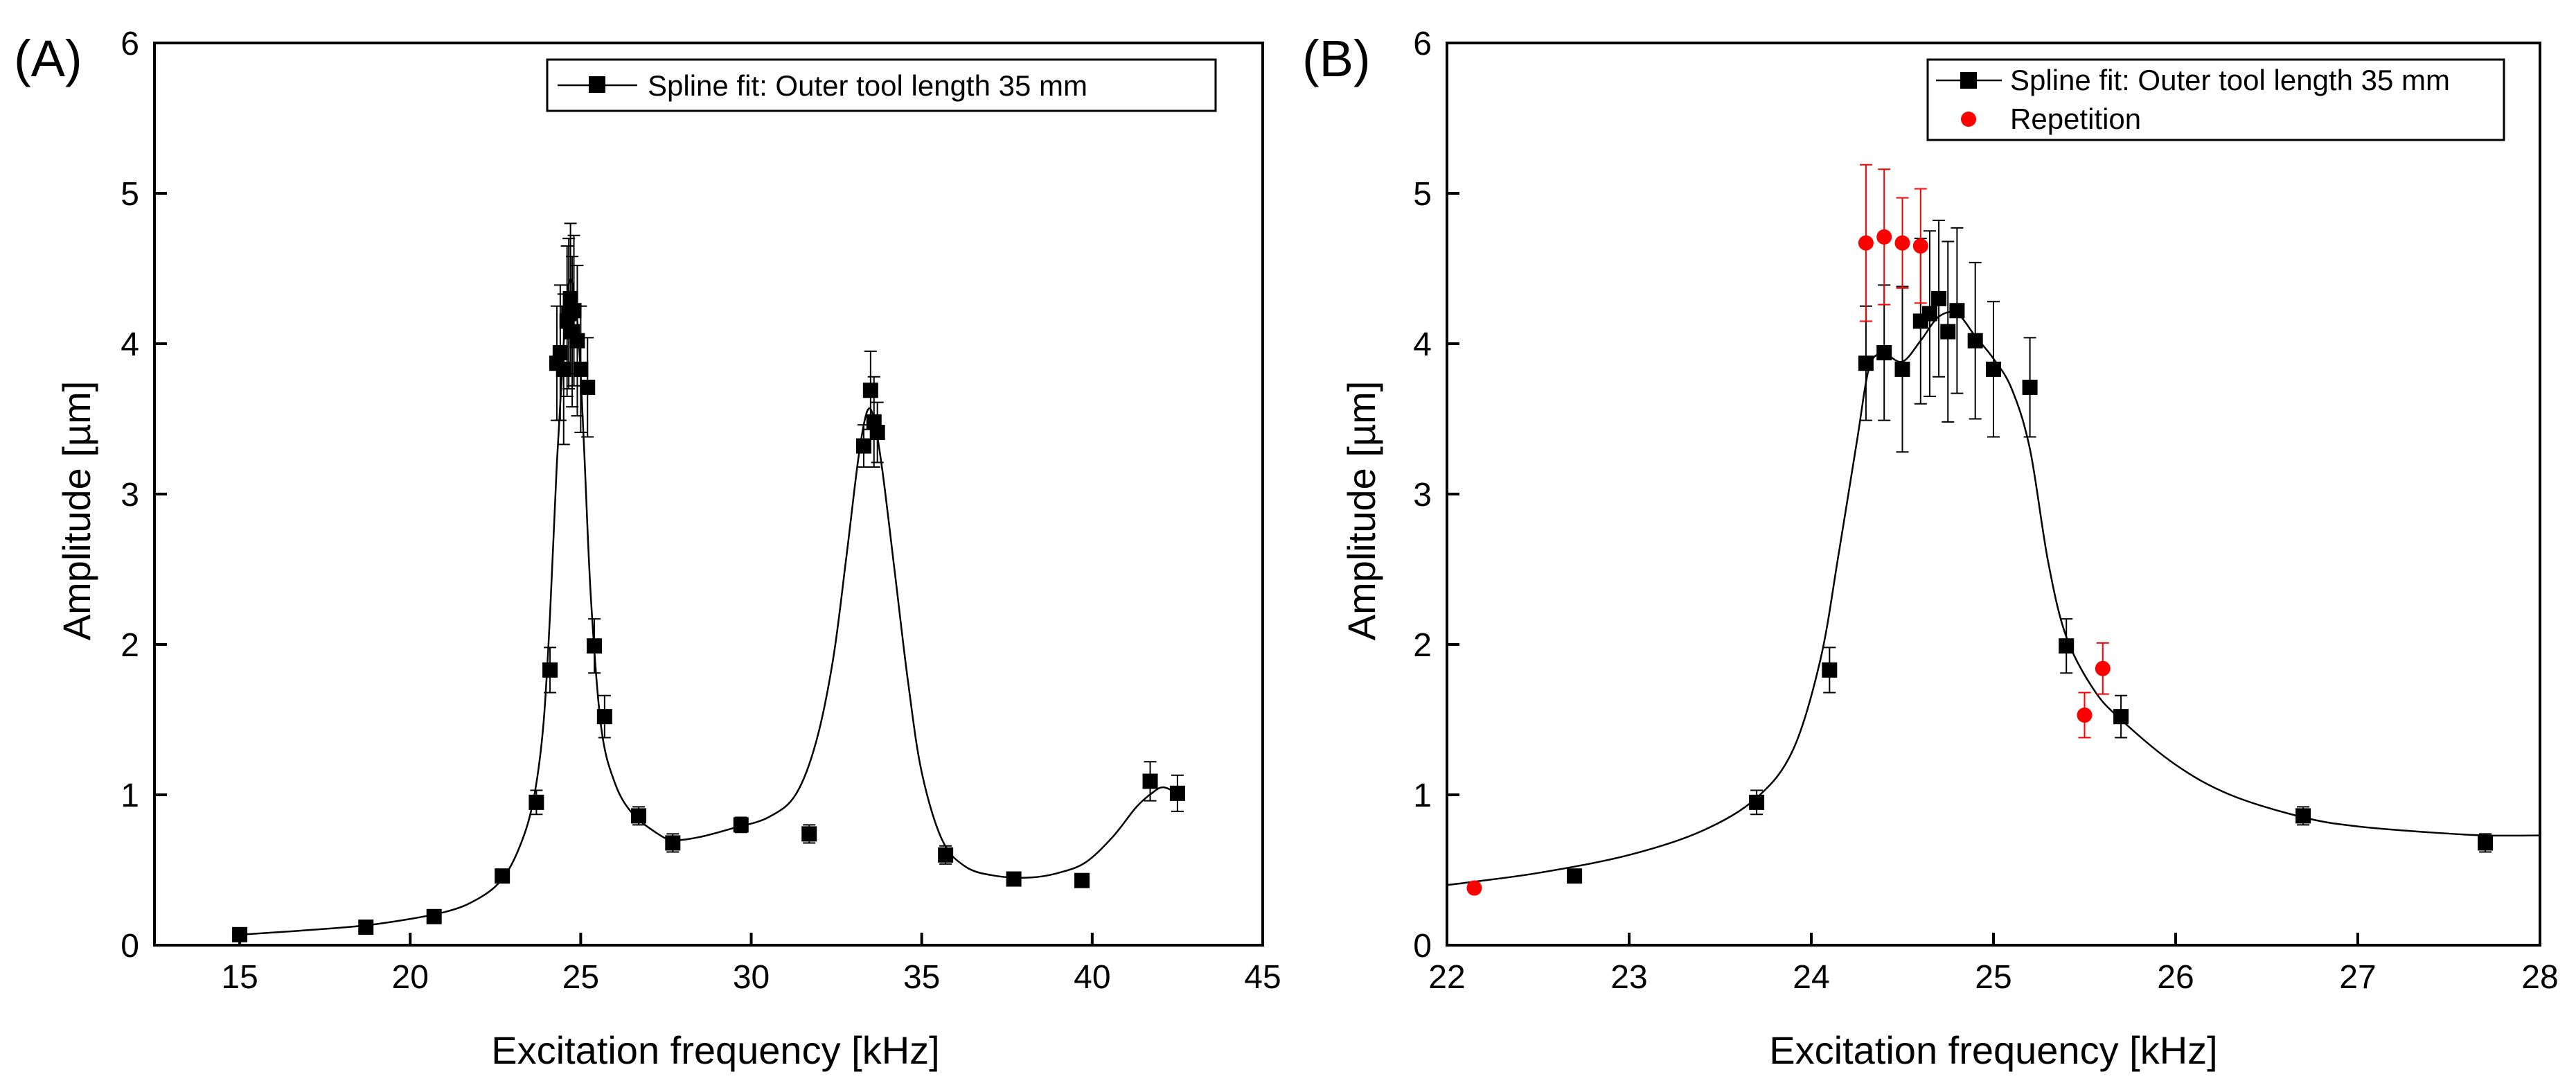 Image resolution: width=2576 pixels, height=1081 pixels. I want to click on panel-label: (B), so click(1336, 58).